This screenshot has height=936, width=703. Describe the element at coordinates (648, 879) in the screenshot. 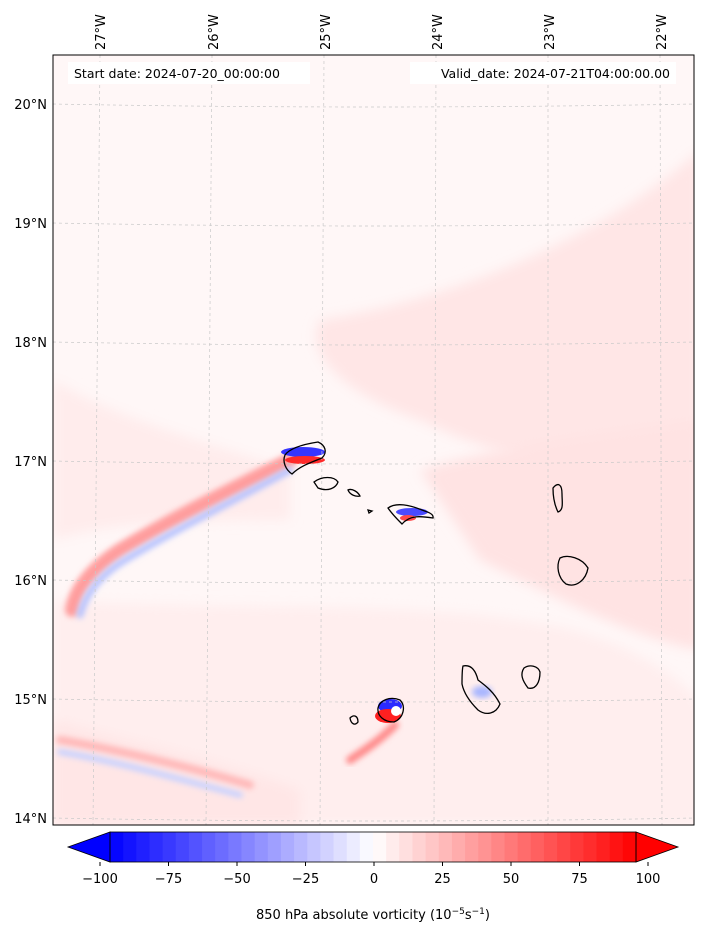

I see `colorbar-tick-label: 100` at that location.